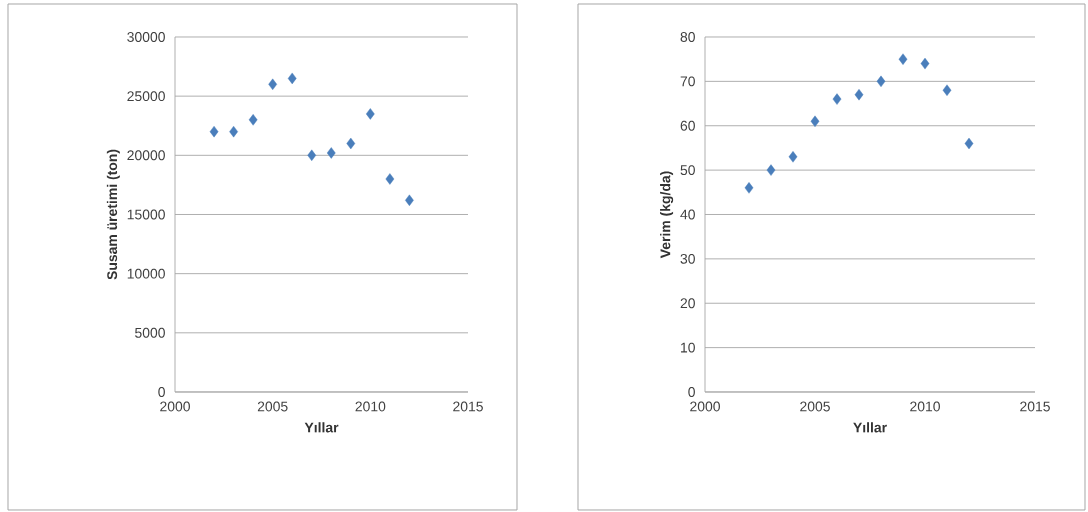 This screenshot has height=512, width=1088. What do you see at coordinates (687, 81) in the screenshot?
I see `y-tick-label: 70` at bounding box center [687, 81].